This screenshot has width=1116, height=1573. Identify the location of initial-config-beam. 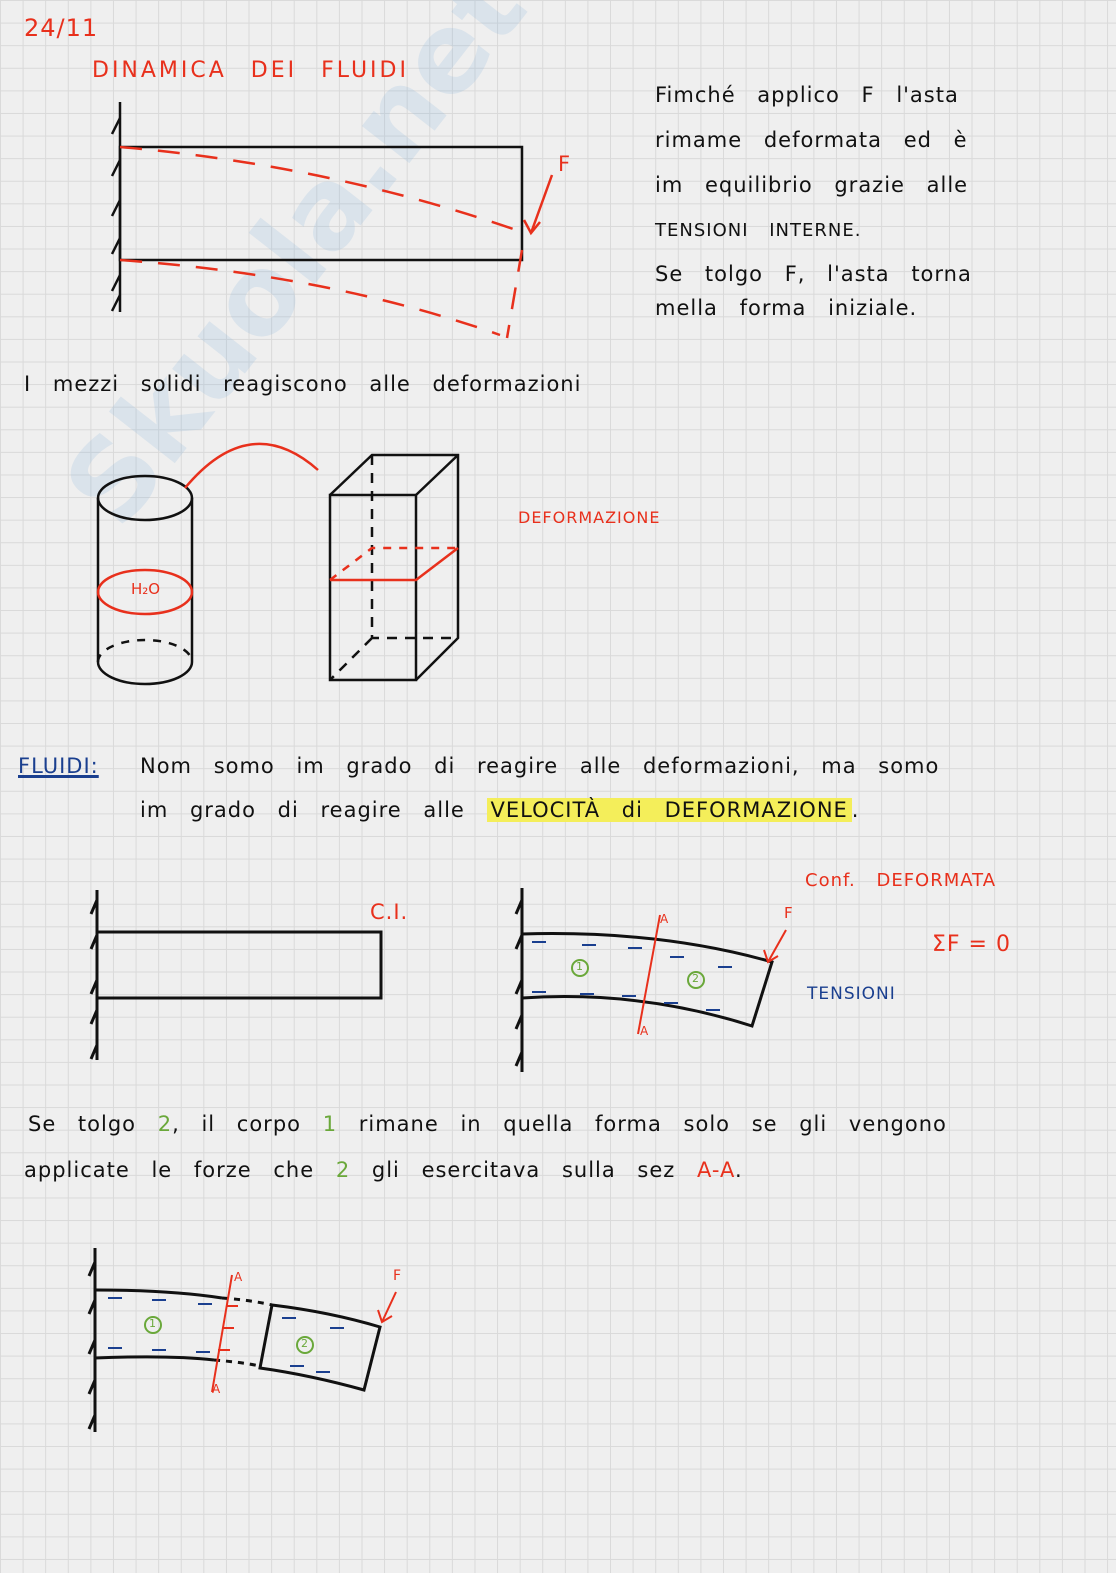
(236, 975).